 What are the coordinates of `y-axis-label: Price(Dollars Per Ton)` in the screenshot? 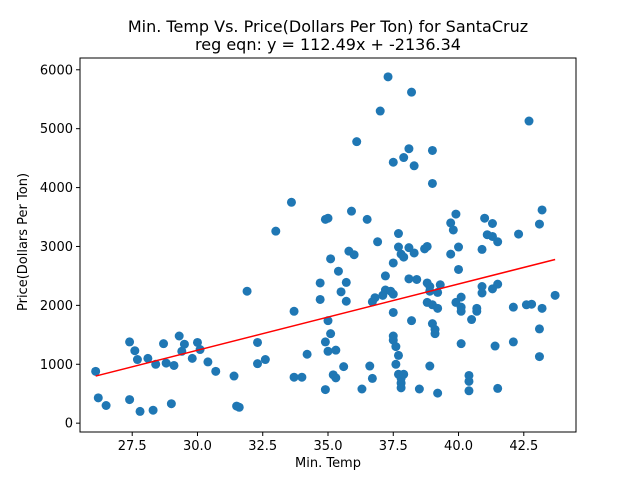 It's located at (23, 242).